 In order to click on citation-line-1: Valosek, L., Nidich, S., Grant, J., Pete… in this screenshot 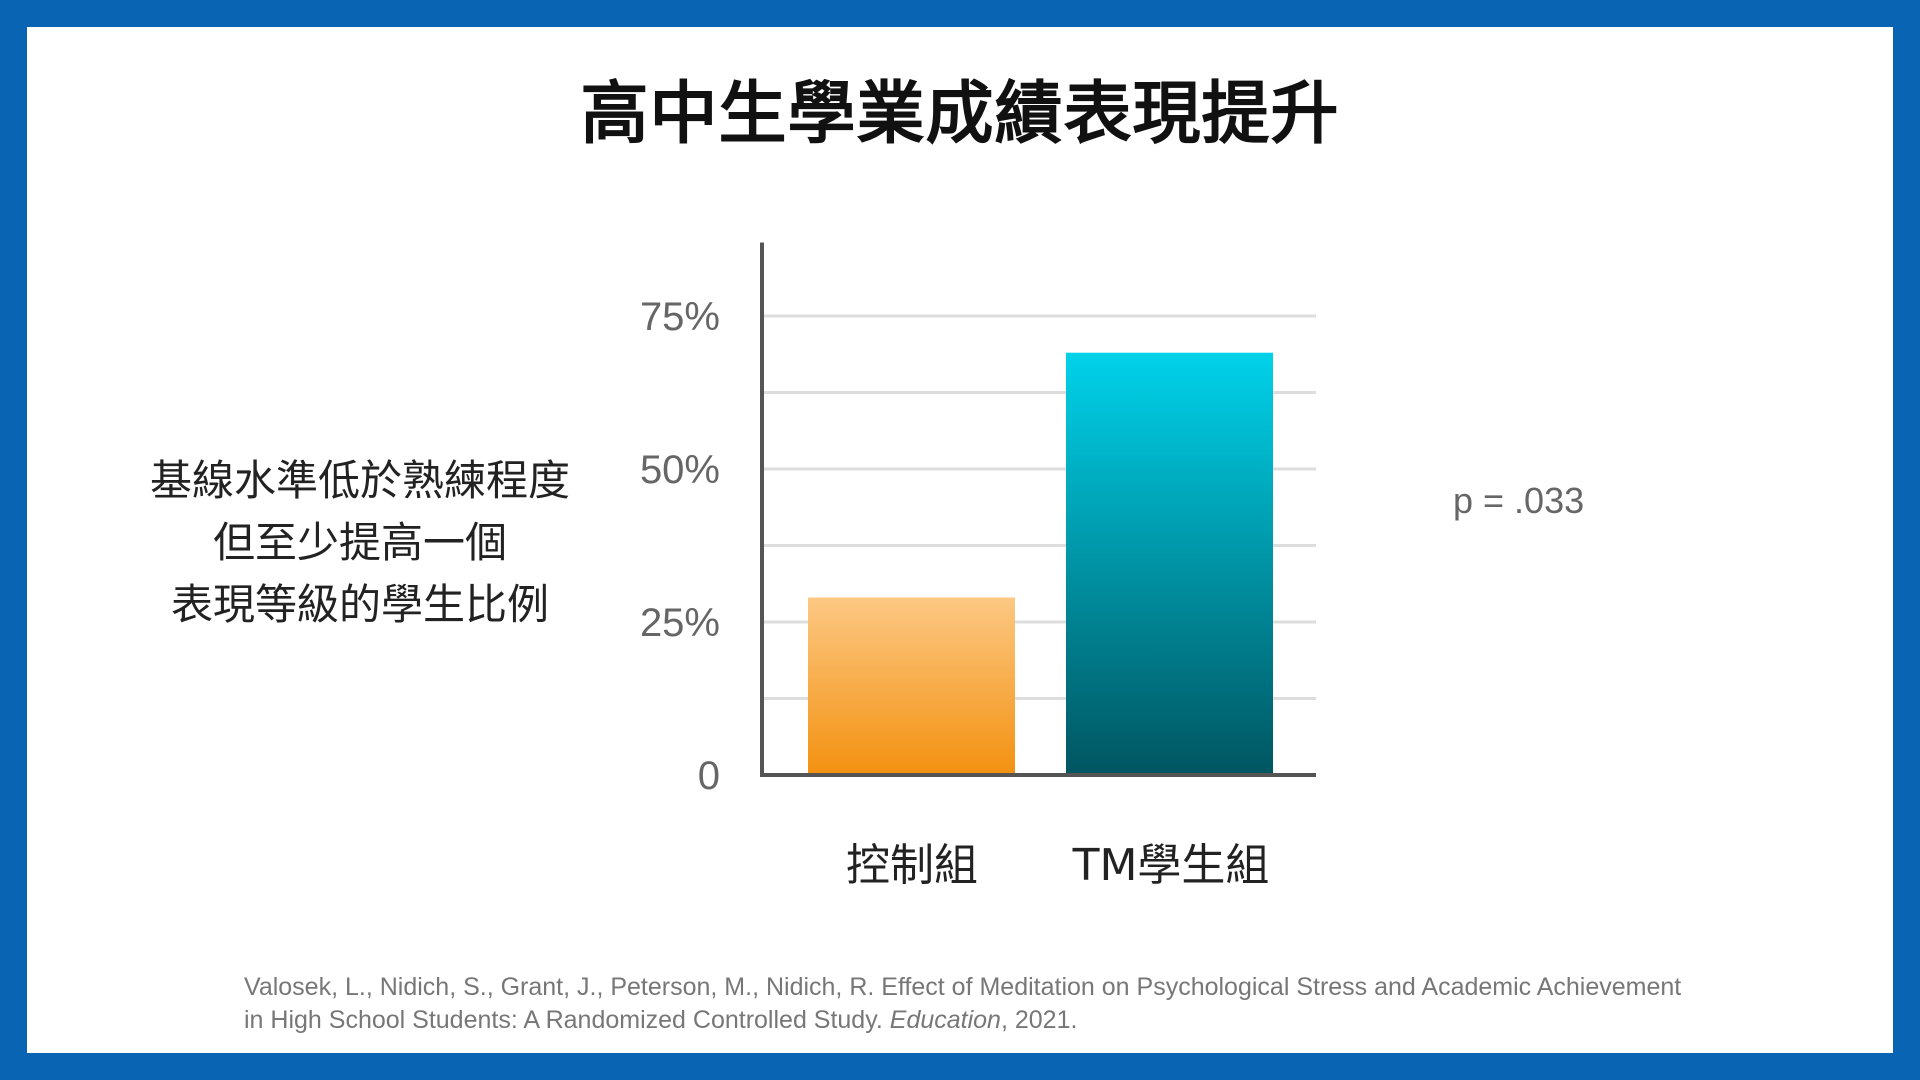, I will do `click(963, 987)`.